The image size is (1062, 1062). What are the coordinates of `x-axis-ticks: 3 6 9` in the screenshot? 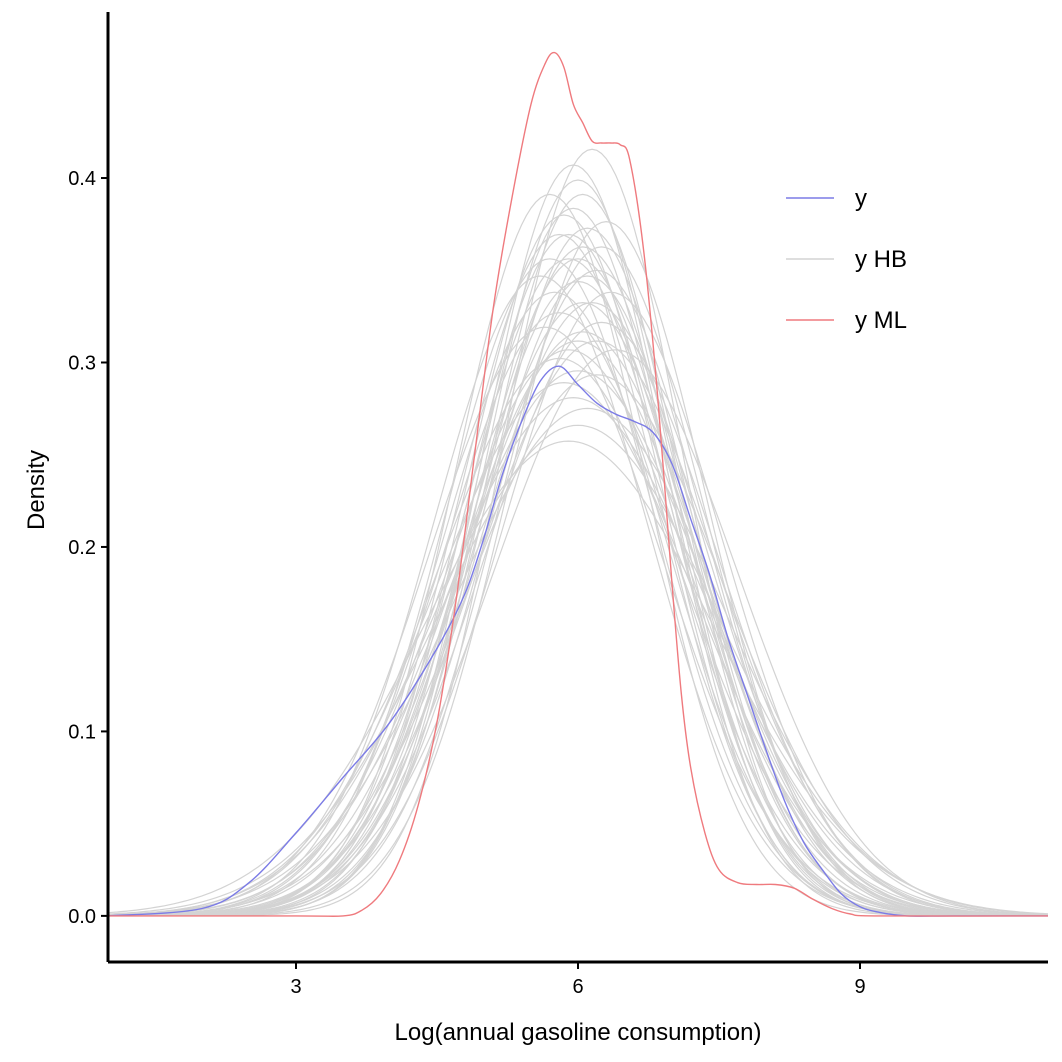 It's located at (578, 980).